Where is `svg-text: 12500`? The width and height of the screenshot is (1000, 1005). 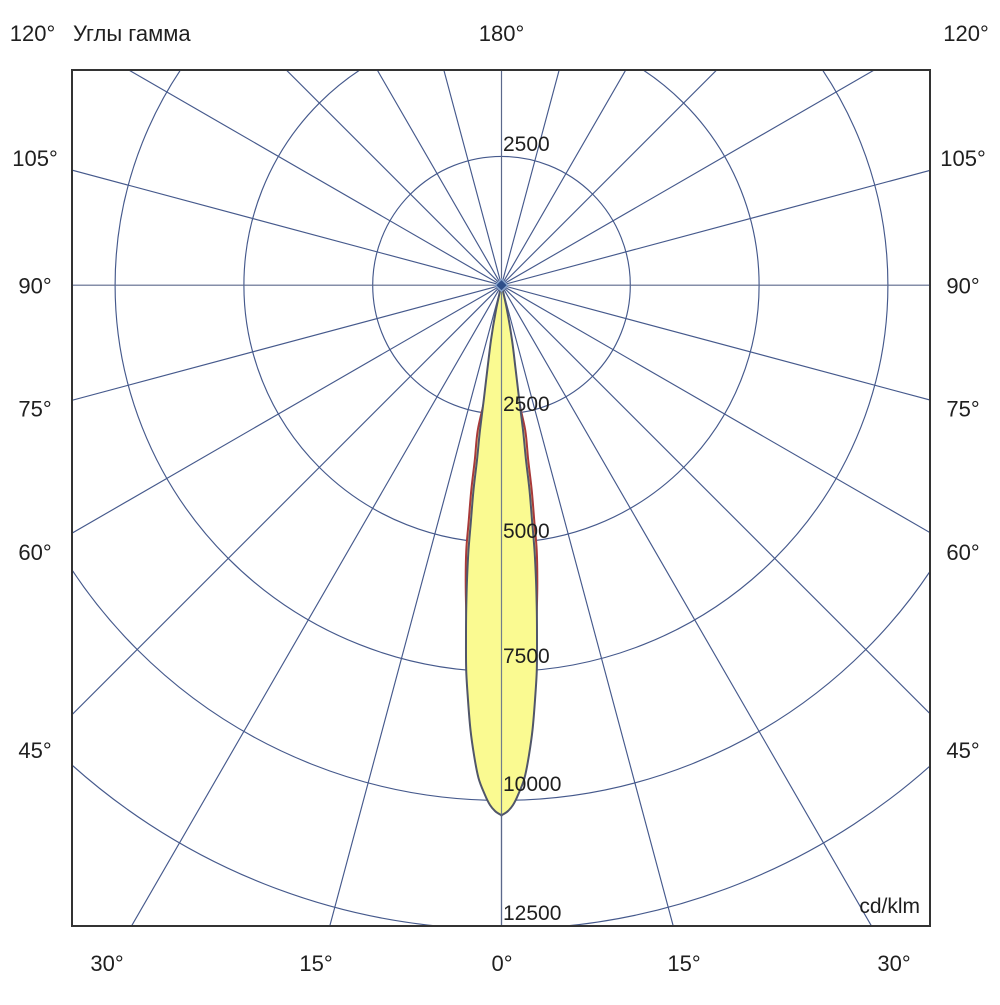 svg-text: 12500 is located at coordinates (532, 913).